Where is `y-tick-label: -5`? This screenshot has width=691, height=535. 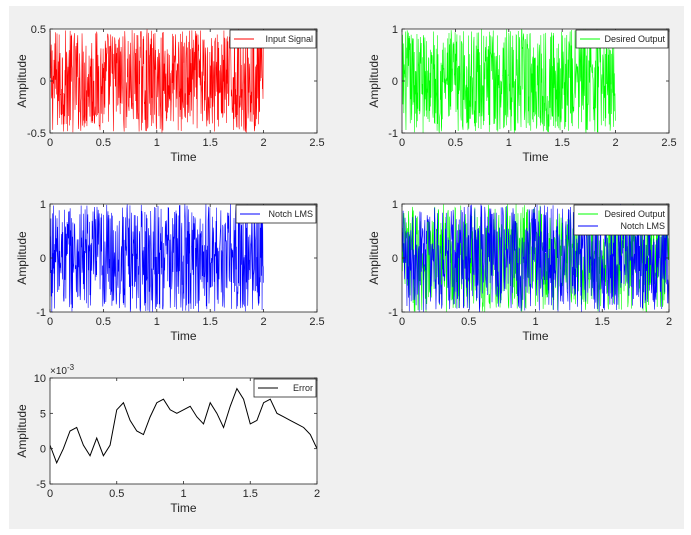 y-tick-label: -5 is located at coordinates (41, 485).